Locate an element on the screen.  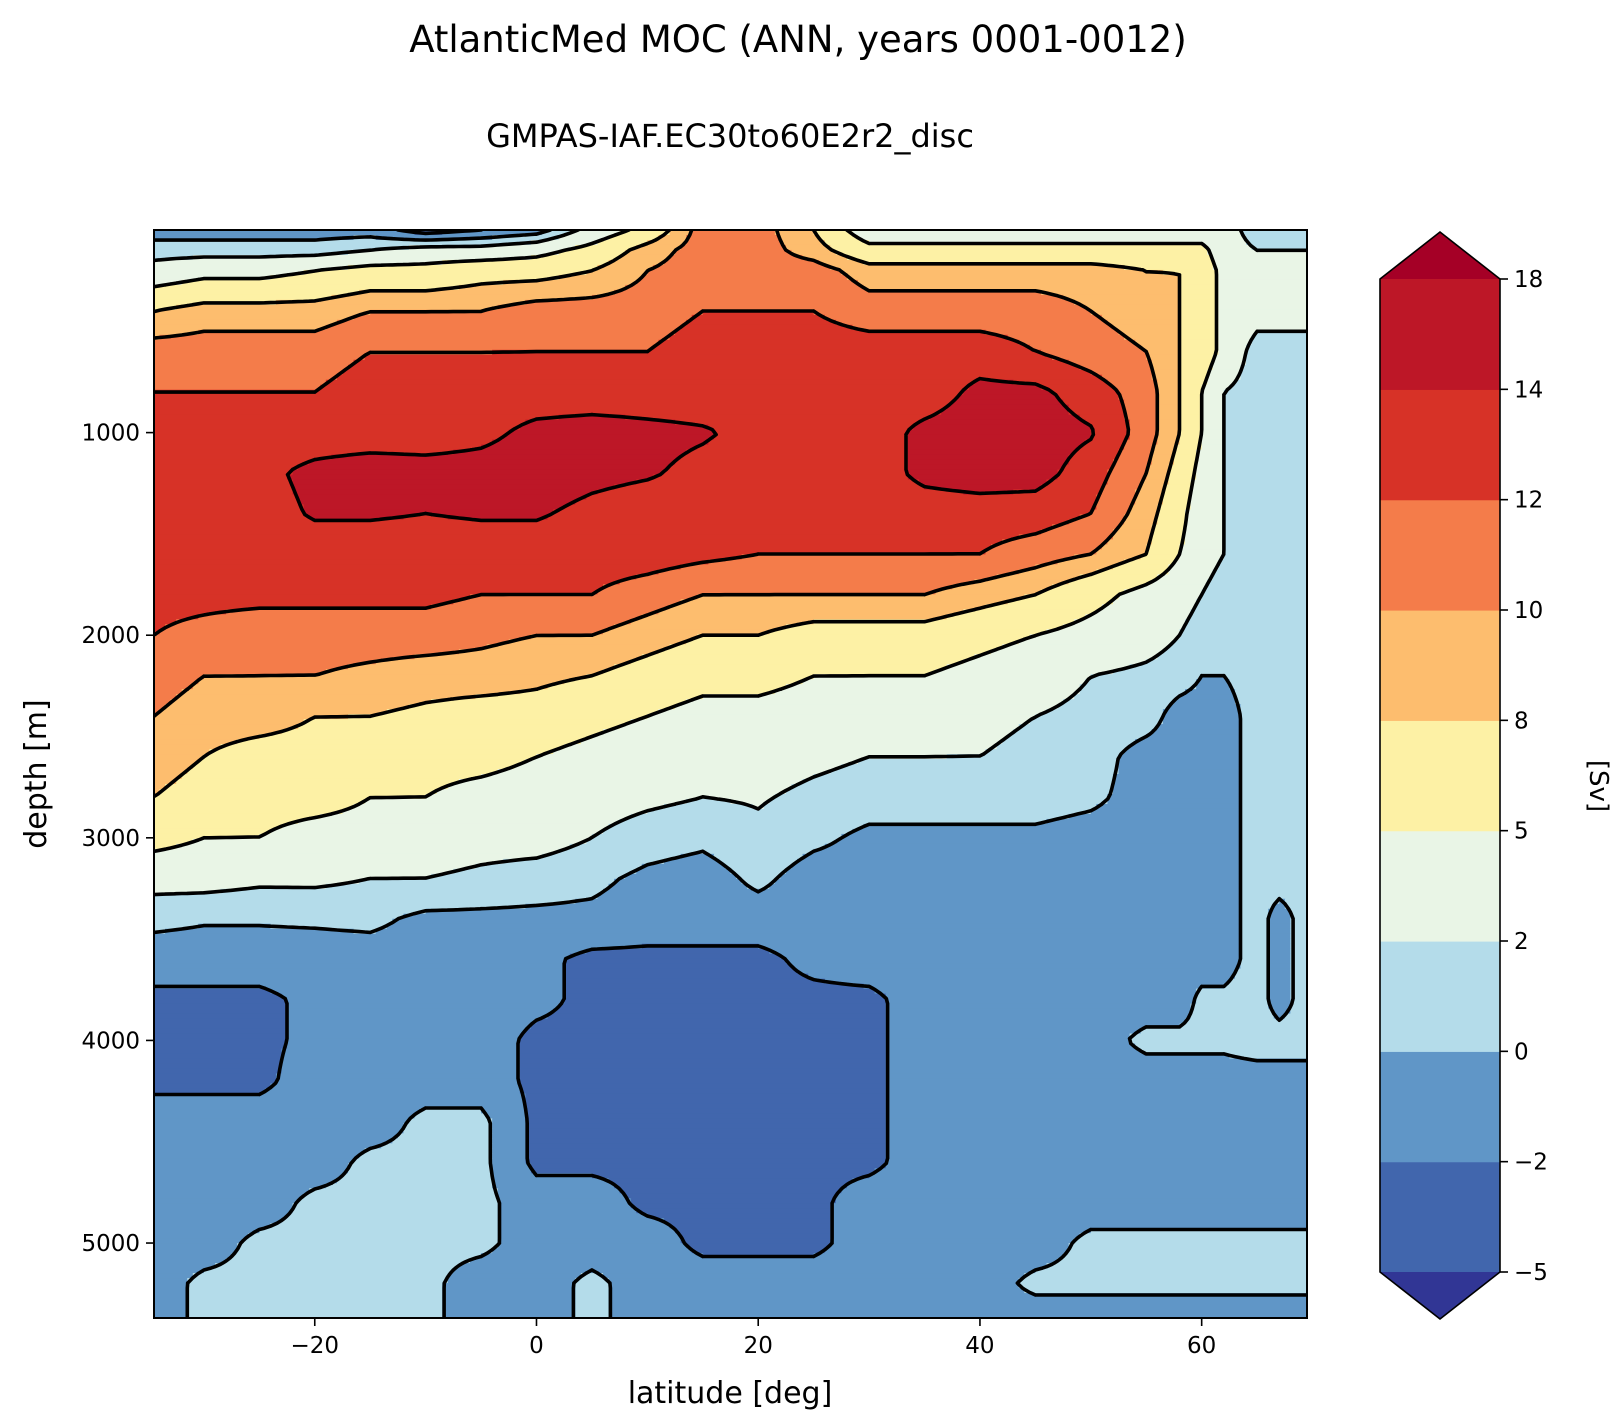
colorbar-segment is located at coordinates (1440, 996).